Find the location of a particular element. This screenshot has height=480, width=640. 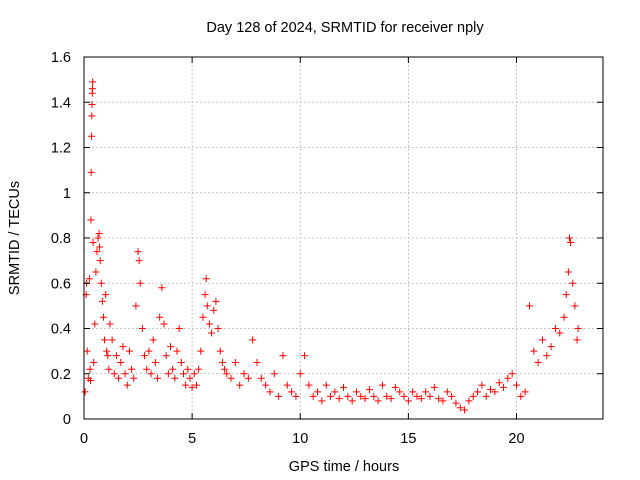

y-tick-label: 1.2 is located at coordinates (61, 149).